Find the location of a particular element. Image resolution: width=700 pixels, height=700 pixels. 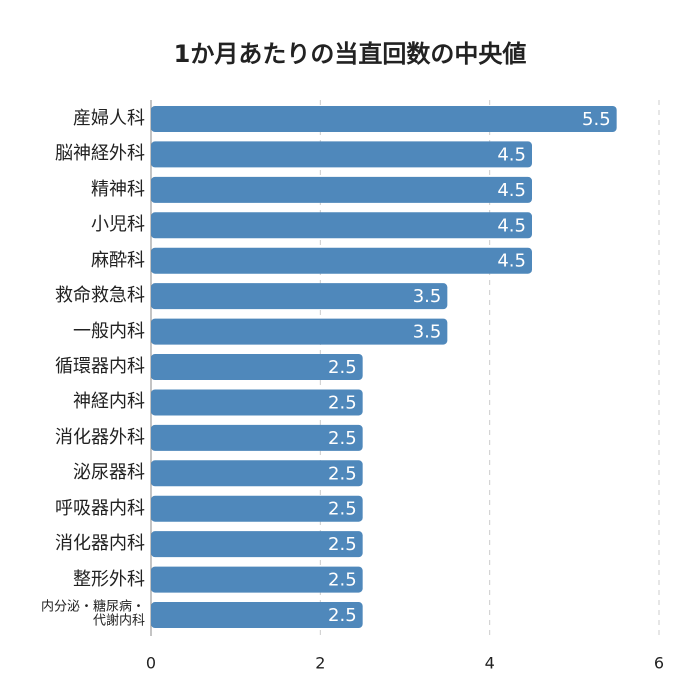

x-tick-label: 6 is located at coordinates (659, 663).